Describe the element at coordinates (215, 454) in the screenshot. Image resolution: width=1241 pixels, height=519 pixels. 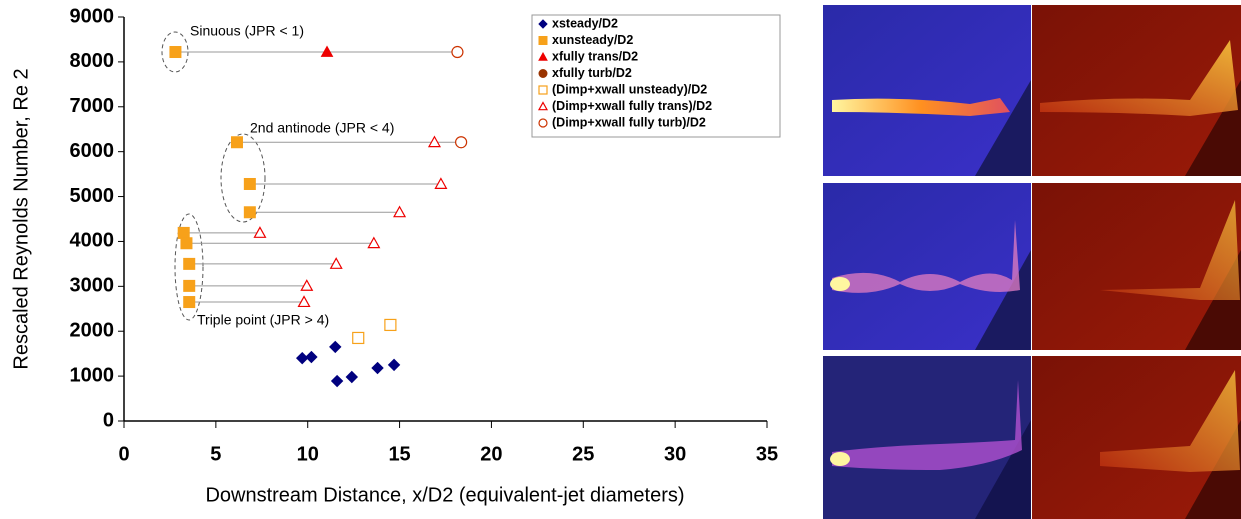
I see `x-tick-label: 5` at that location.